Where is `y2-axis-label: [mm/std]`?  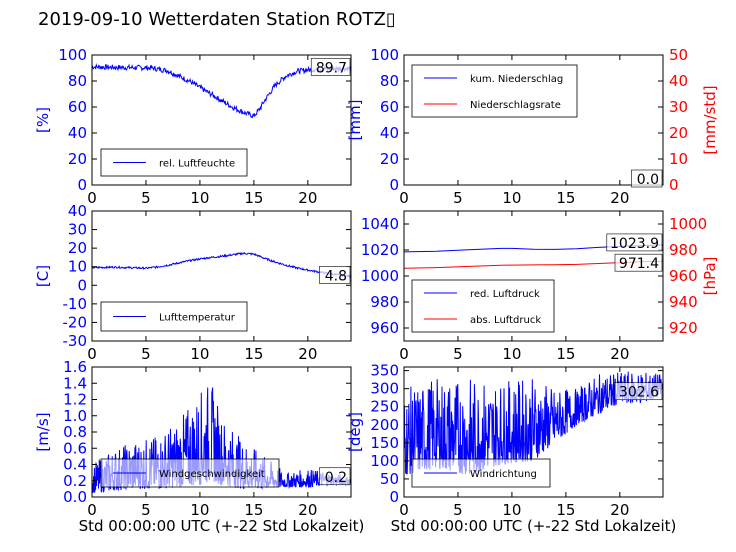 y2-axis-label: [mm/std] is located at coordinates (710, 119).